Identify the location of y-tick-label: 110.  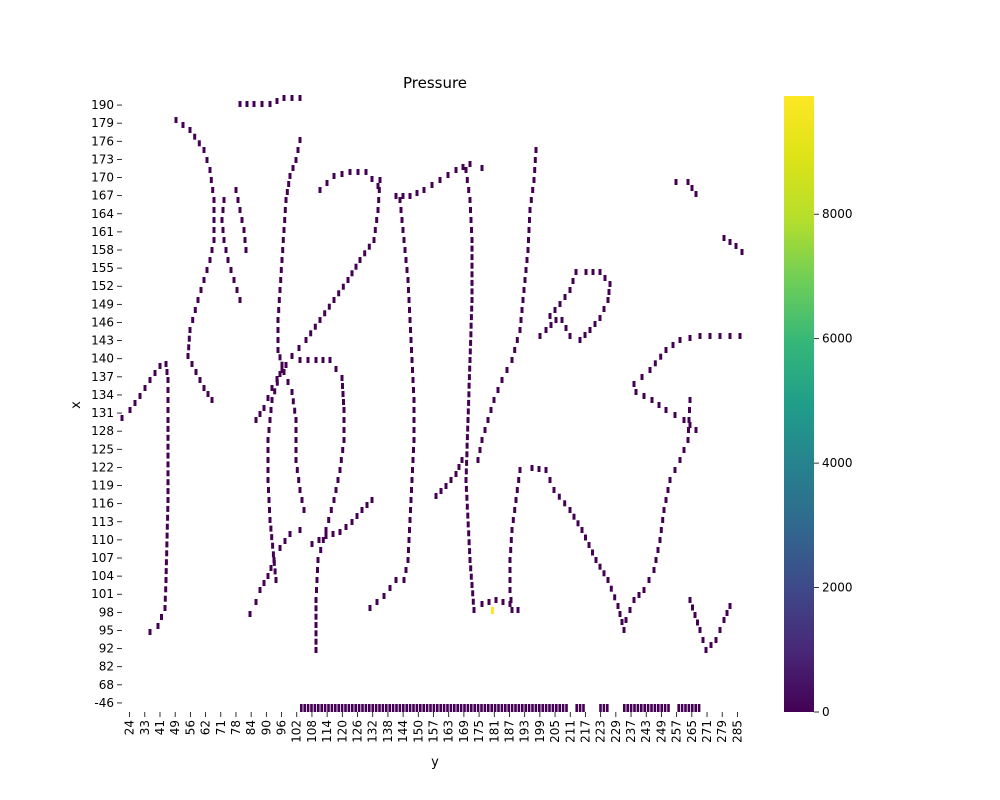
(102, 540).